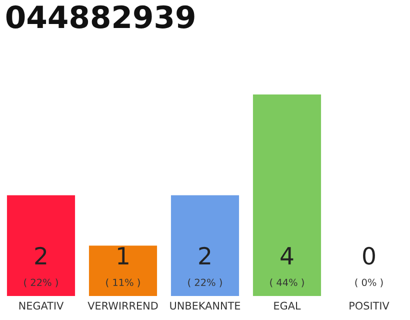  What do you see at coordinates (287, 255) in the screenshot?
I see `data-label: 4` at bounding box center [287, 255].